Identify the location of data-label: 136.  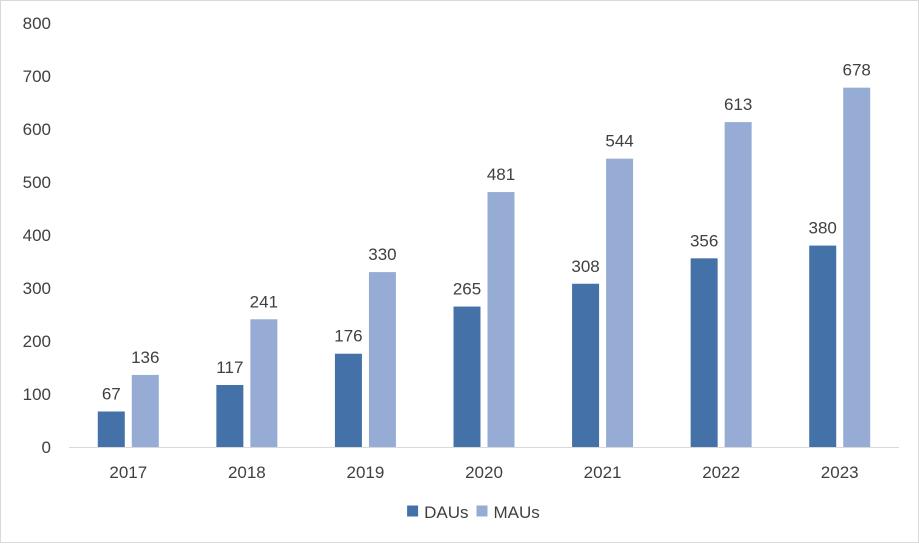
(145, 357).